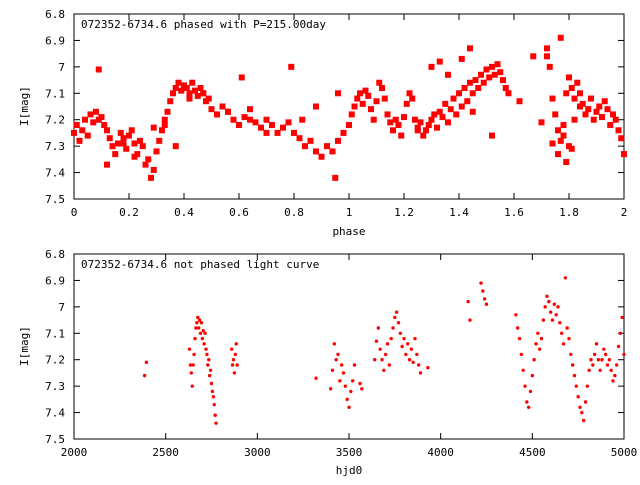 This screenshot has height=485, width=640. Describe the element at coordinates (349, 452) in the screenshot. I see `unphased-x-tick-label: 3500` at that location.